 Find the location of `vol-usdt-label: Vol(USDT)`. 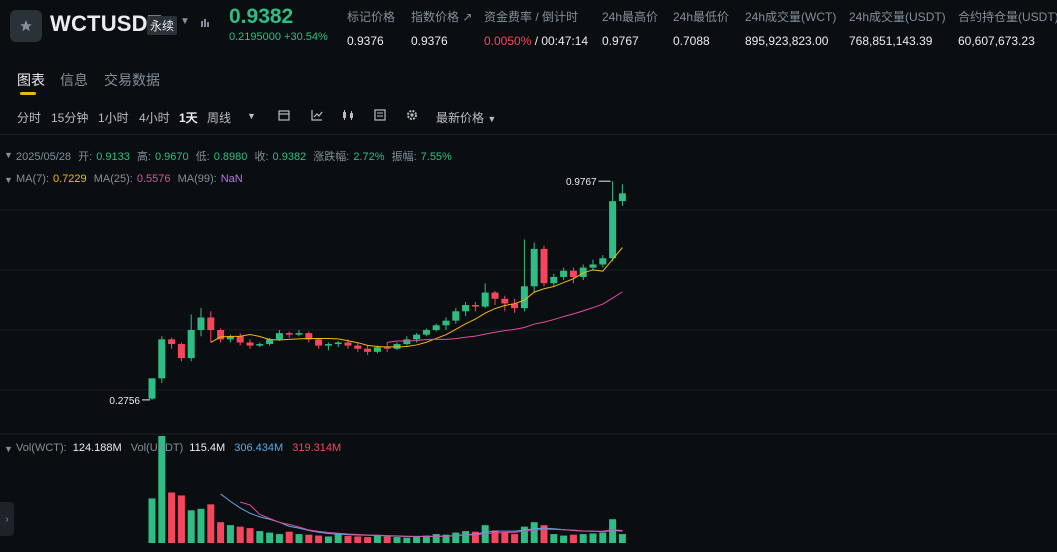

vol-usdt-label: Vol(USDT) is located at coordinates (157, 448).